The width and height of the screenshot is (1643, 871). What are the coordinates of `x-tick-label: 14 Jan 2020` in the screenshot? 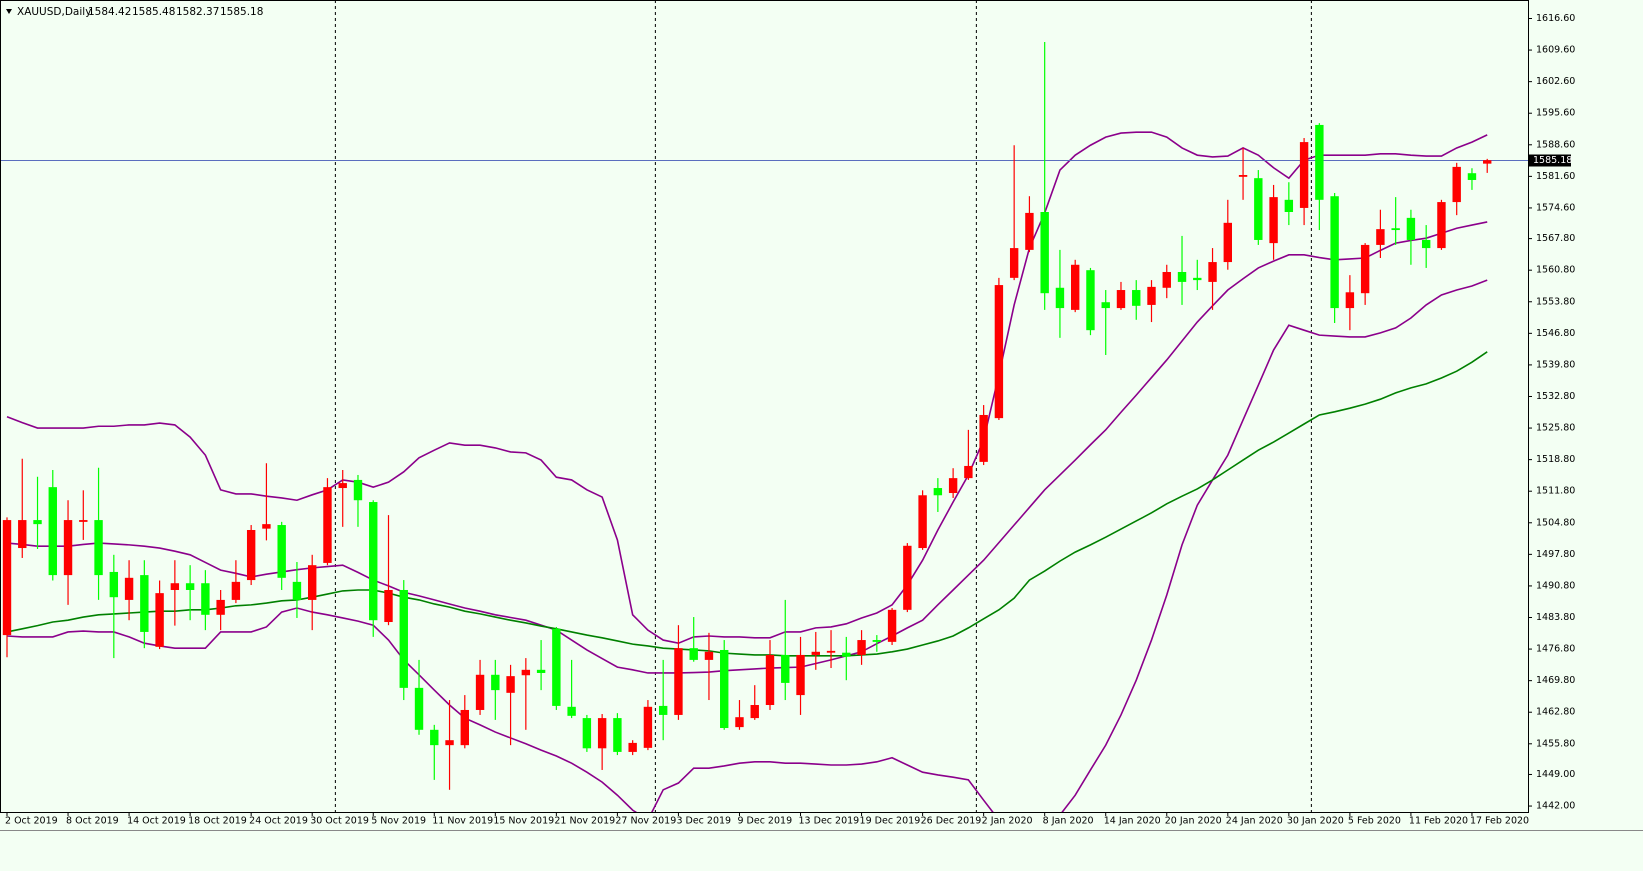 It's located at (1132, 821).